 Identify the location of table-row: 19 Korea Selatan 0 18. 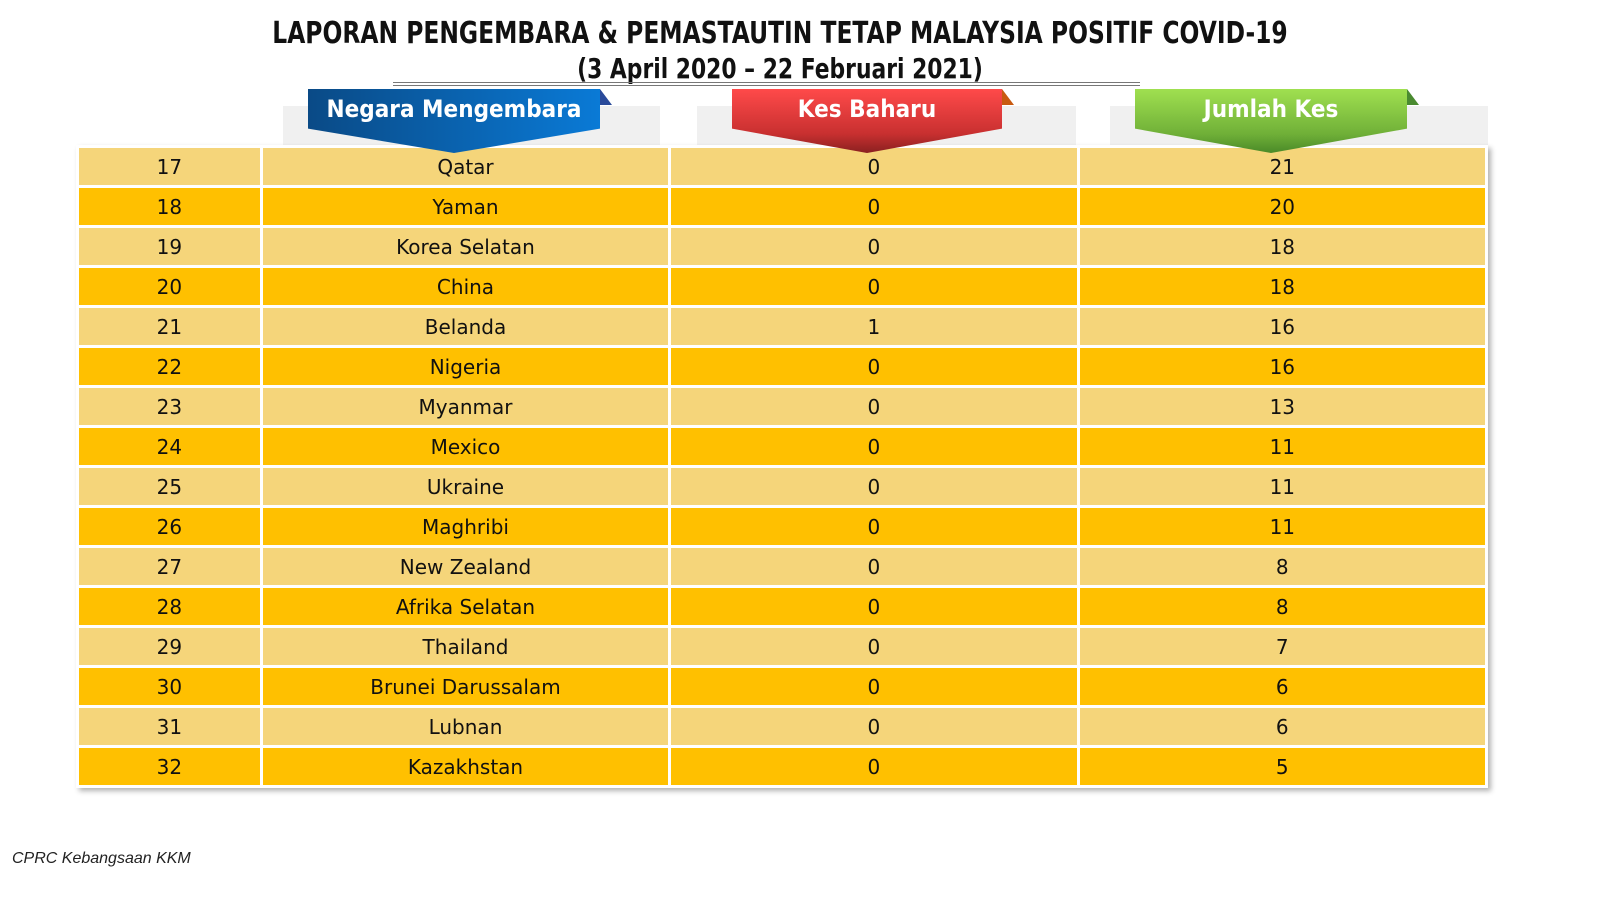
(782, 246).